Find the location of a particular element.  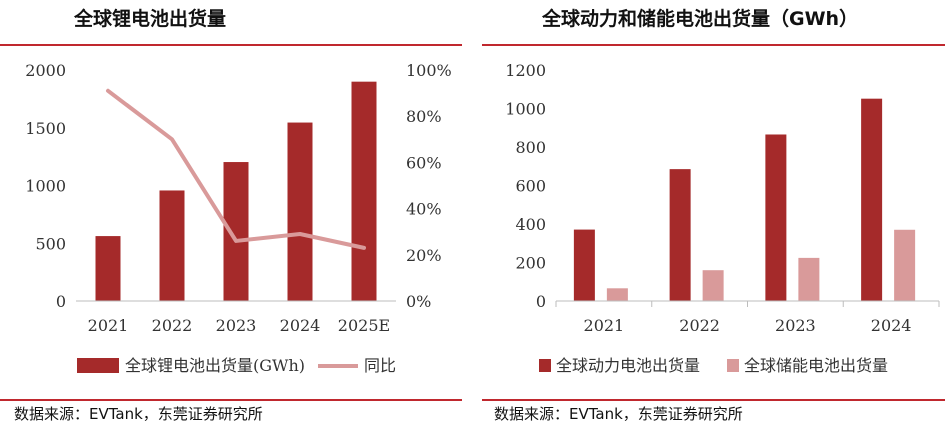

y-tick-label: 600 is located at coordinates (530, 186).